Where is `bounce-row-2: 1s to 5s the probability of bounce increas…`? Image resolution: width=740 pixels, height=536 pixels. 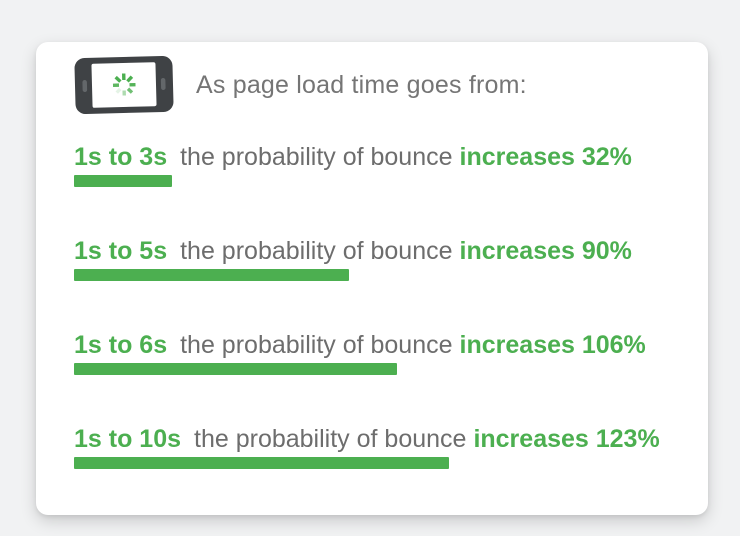 bounce-row-2: 1s to 5s the probability of bounce increas… is located at coordinates (377, 258).